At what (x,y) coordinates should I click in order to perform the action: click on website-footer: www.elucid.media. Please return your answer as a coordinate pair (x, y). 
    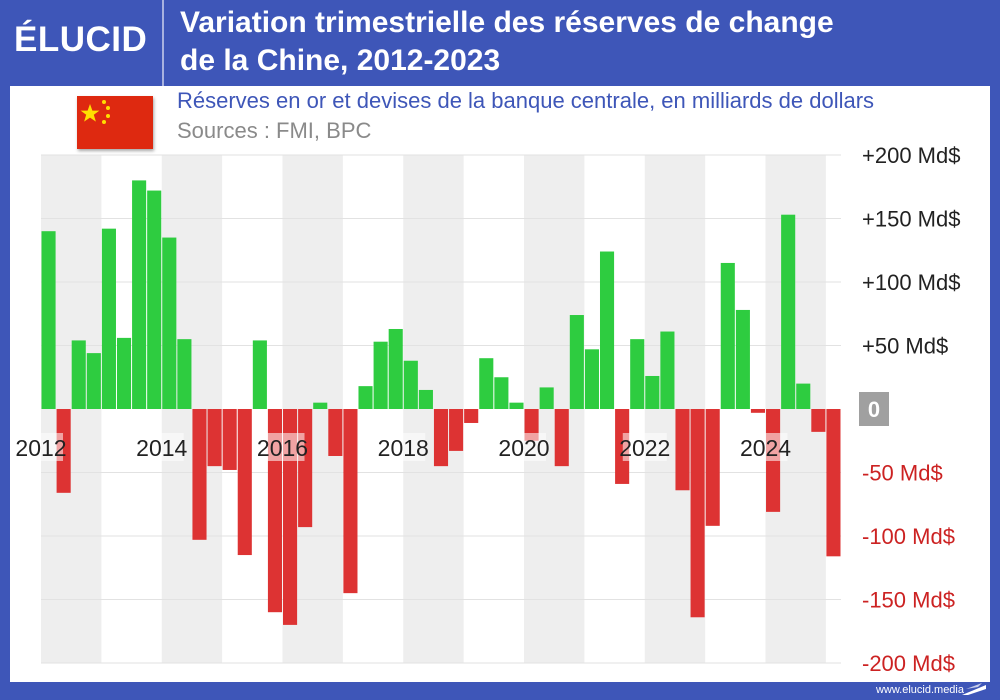
    Looking at the image, I should click on (919, 690).